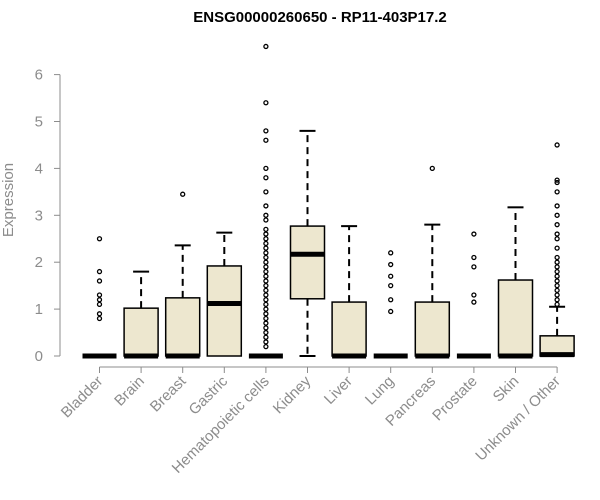  What do you see at coordinates (8, 200) in the screenshot?
I see `y-axis-label: Expression` at bounding box center [8, 200].